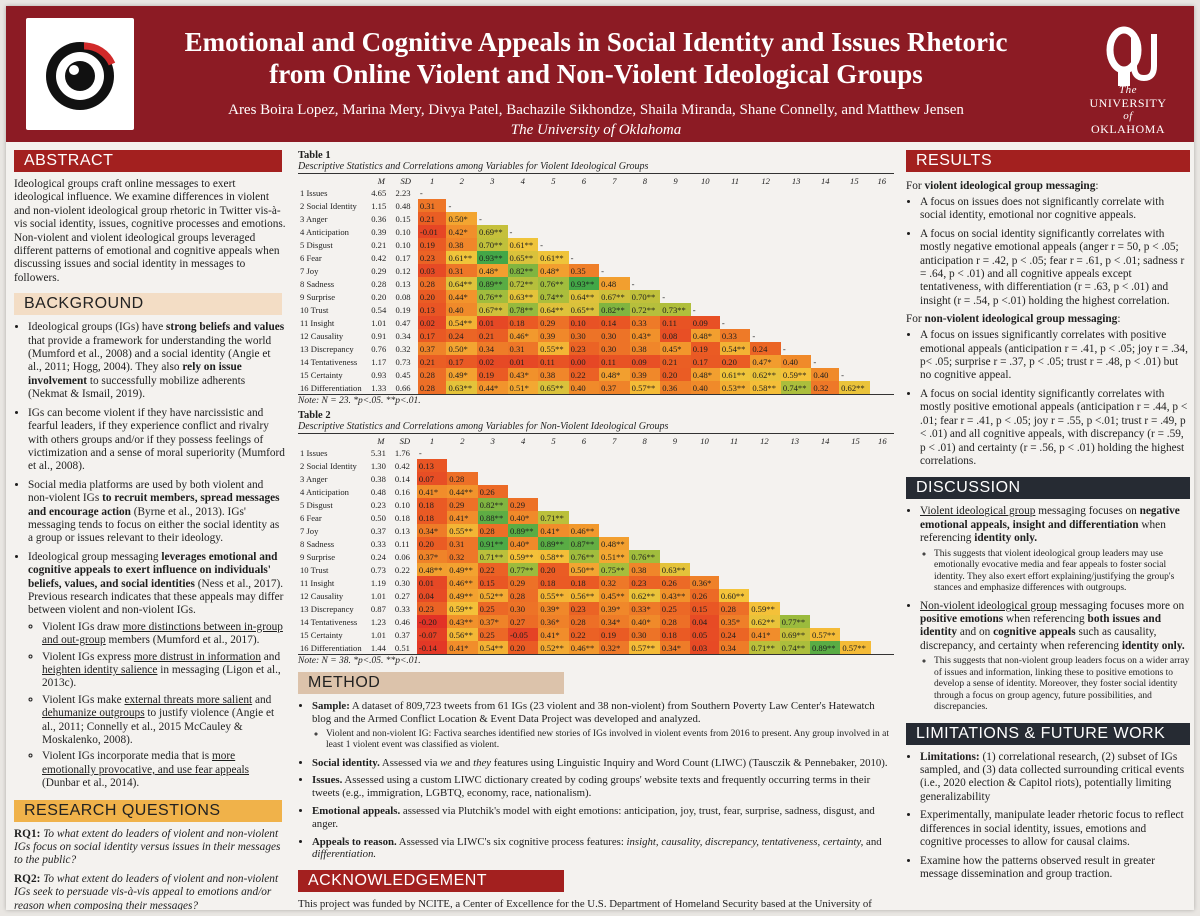  I want to click on row-label: 14 Tentativeness, so click(329, 621).